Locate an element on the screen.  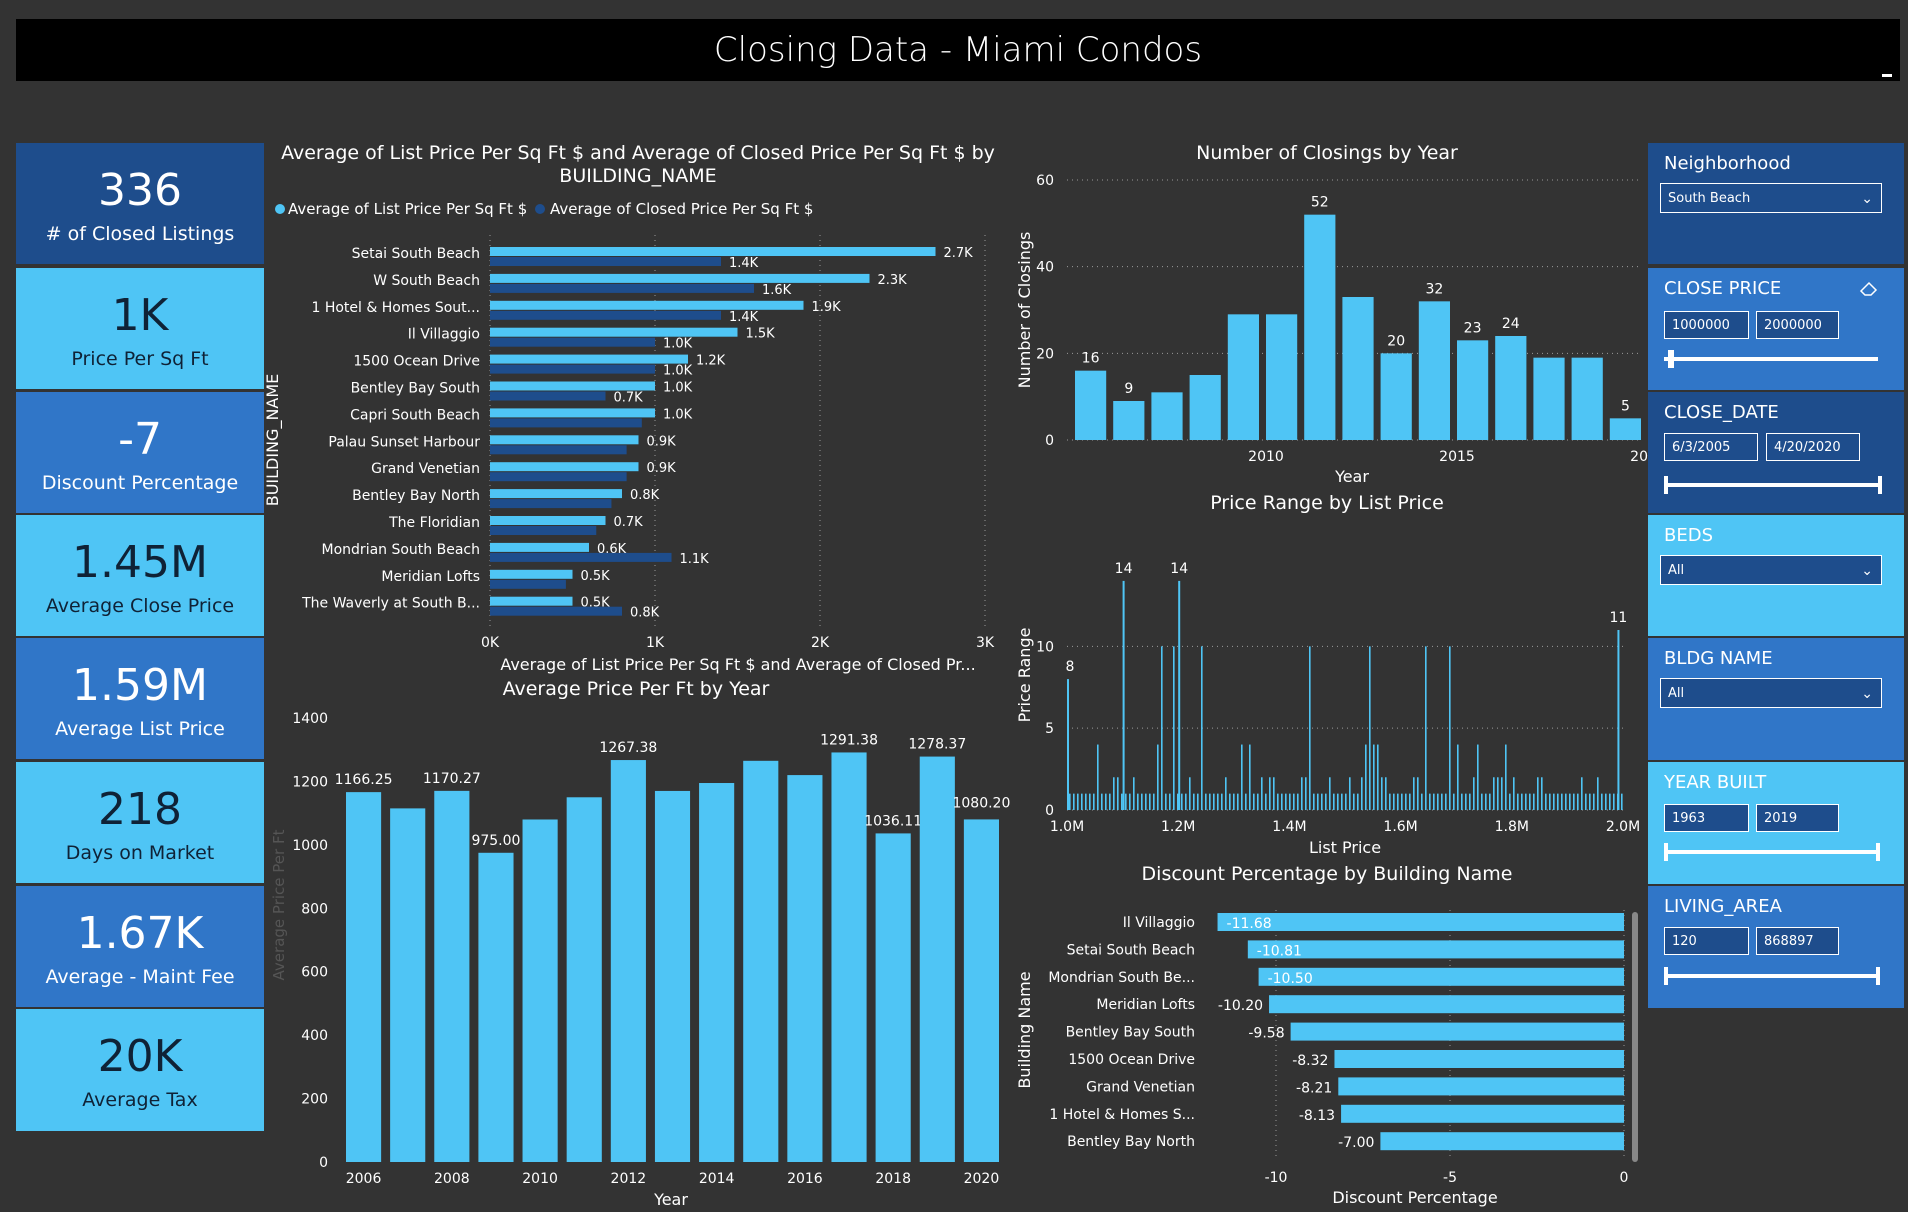
kpi-value: 1.67K is located at coordinates (140, 933).